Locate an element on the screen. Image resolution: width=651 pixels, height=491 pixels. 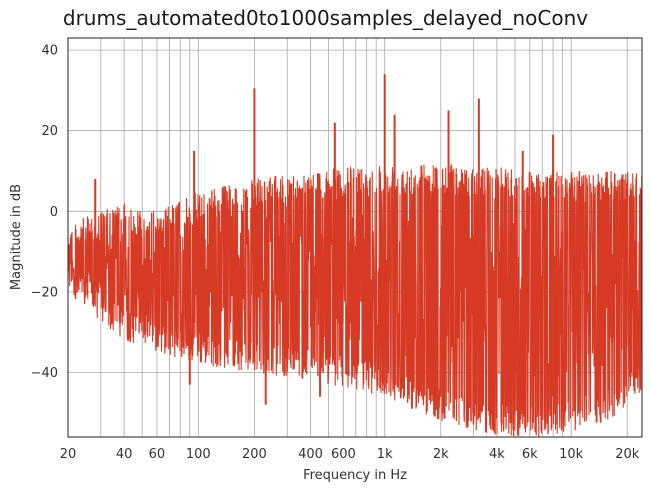
y-axis-label: Magnitude in dB is located at coordinates (16, 237).